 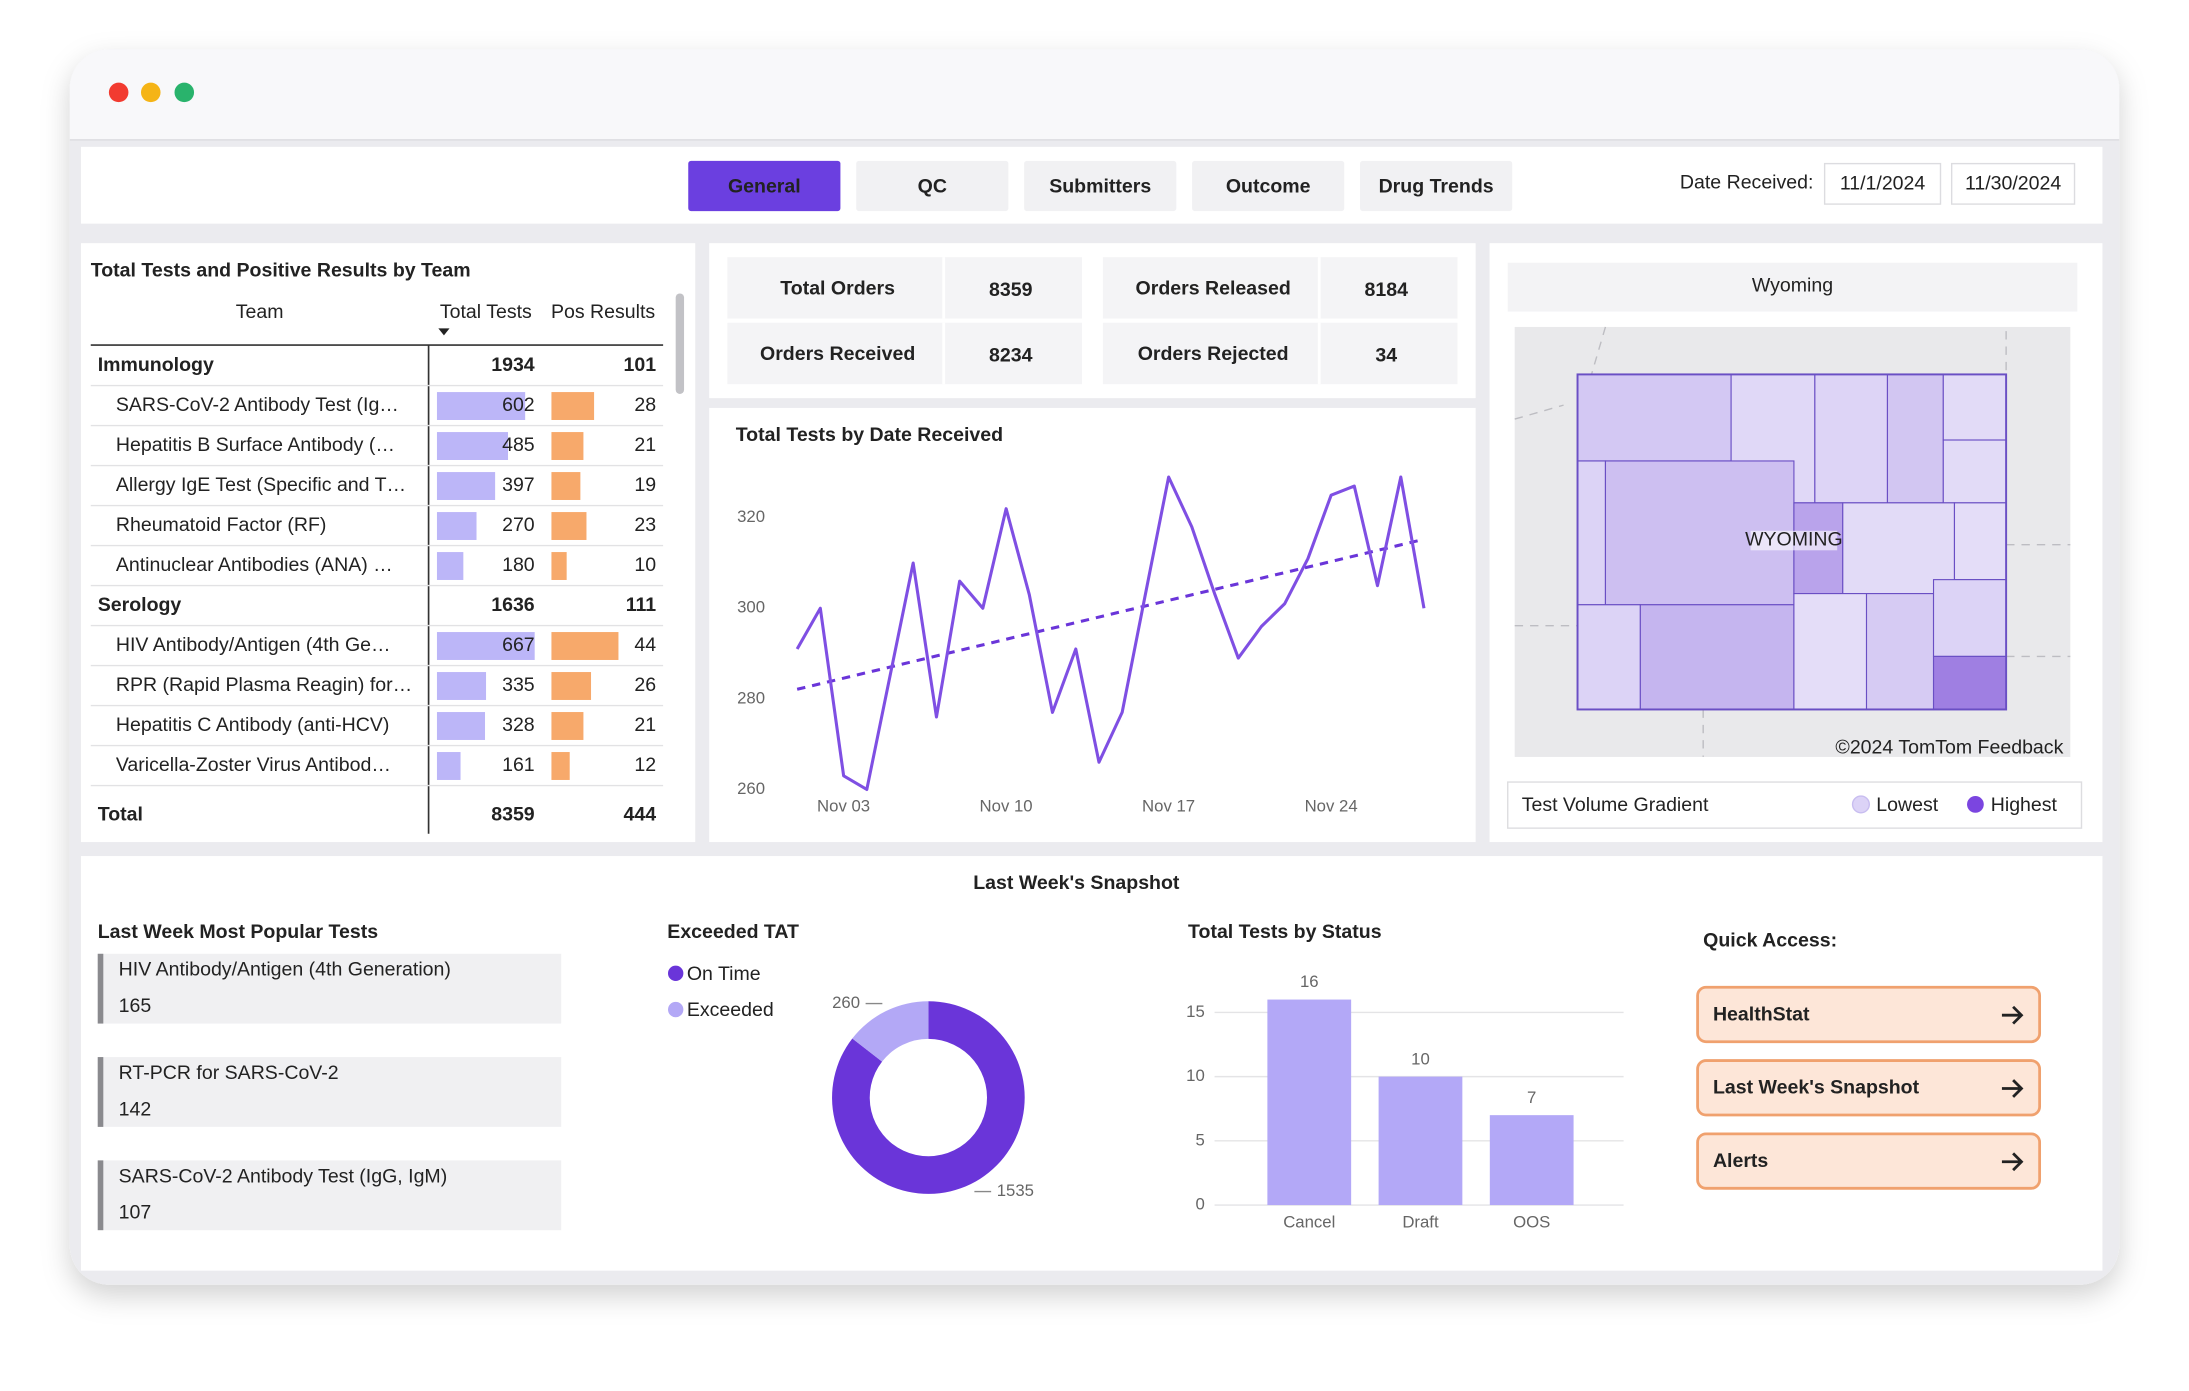 I want to click on section-title: Last Week Most Popular Tests, so click(x=238, y=932).